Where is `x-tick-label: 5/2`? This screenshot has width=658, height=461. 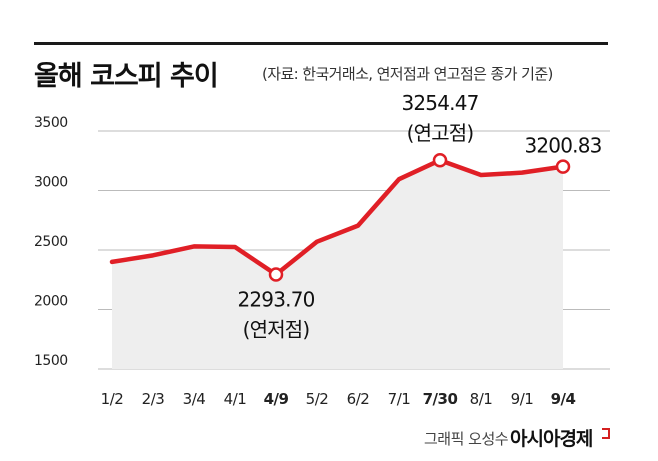 x-tick-label: 5/2 is located at coordinates (317, 399).